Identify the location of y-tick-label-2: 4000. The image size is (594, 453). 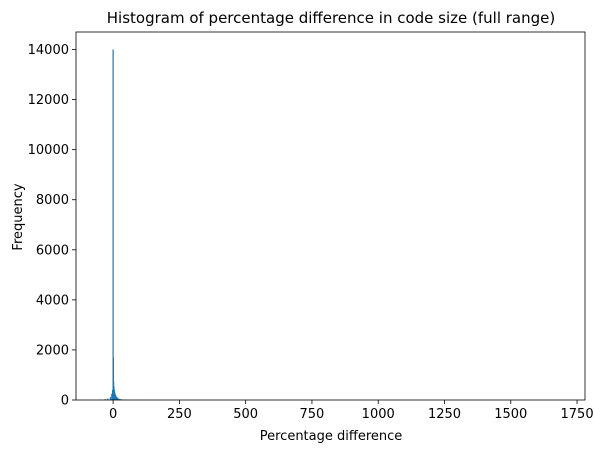
(52, 300).